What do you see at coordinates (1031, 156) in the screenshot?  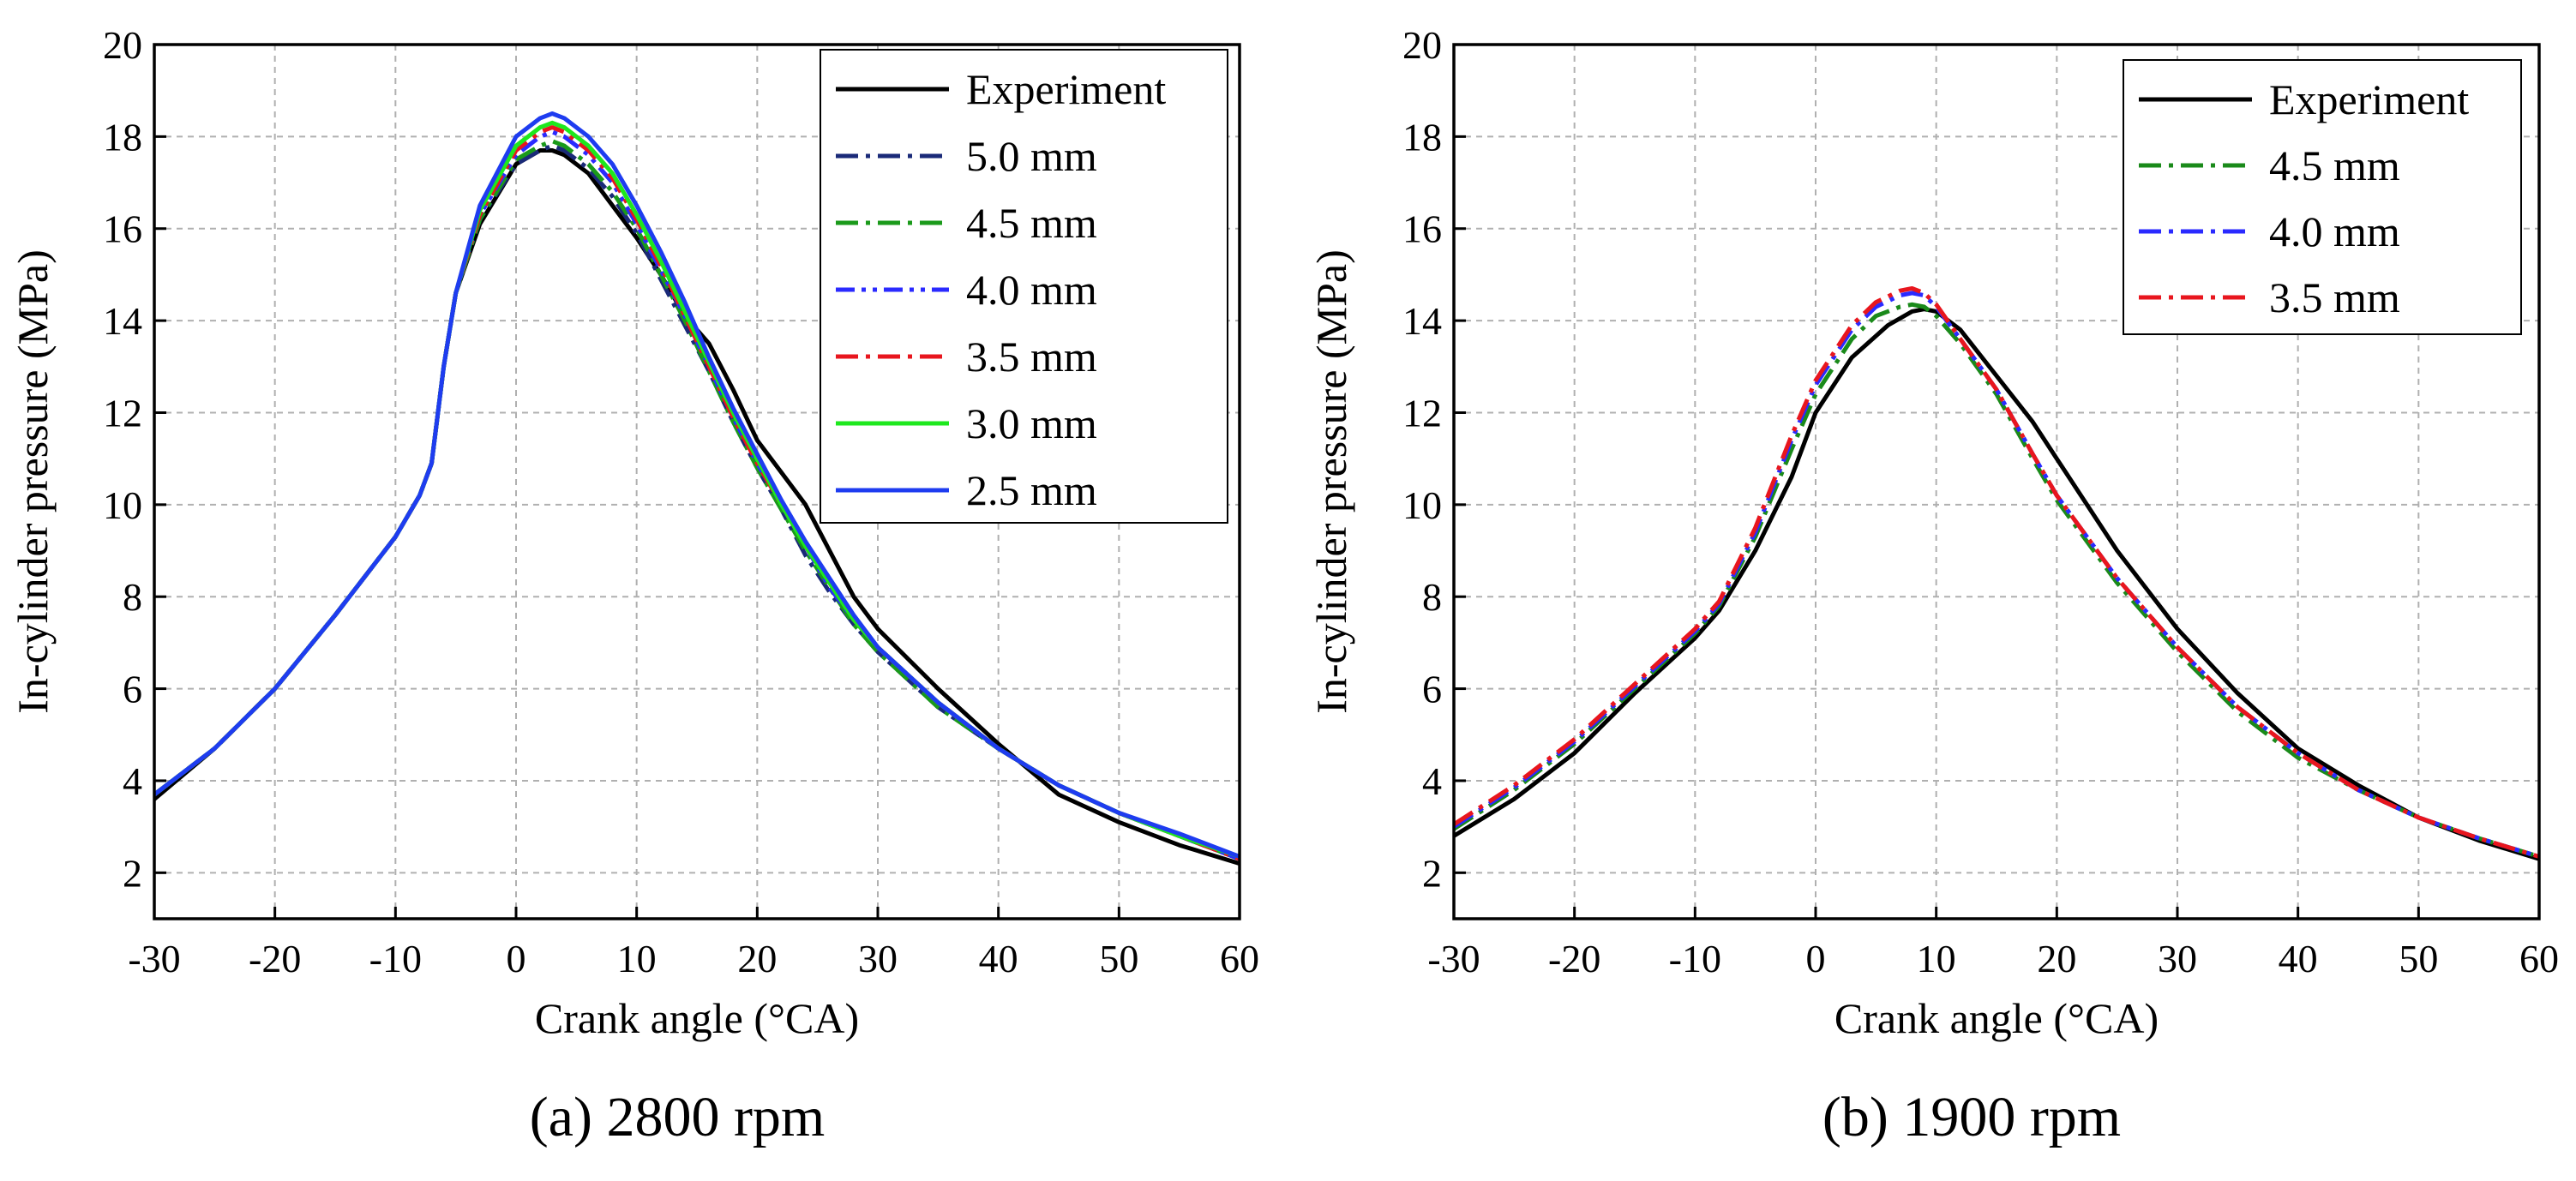 I see `legend-label: 5.0 mm` at bounding box center [1031, 156].